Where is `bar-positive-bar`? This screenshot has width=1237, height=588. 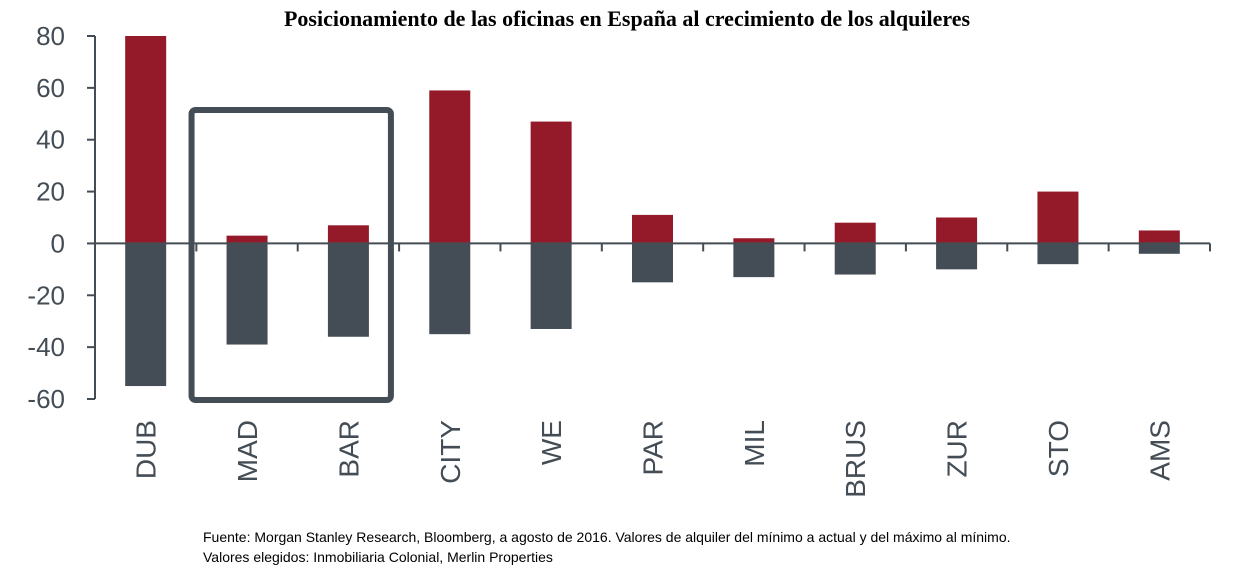 bar-positive-bar is located at coordinates (348, 234).